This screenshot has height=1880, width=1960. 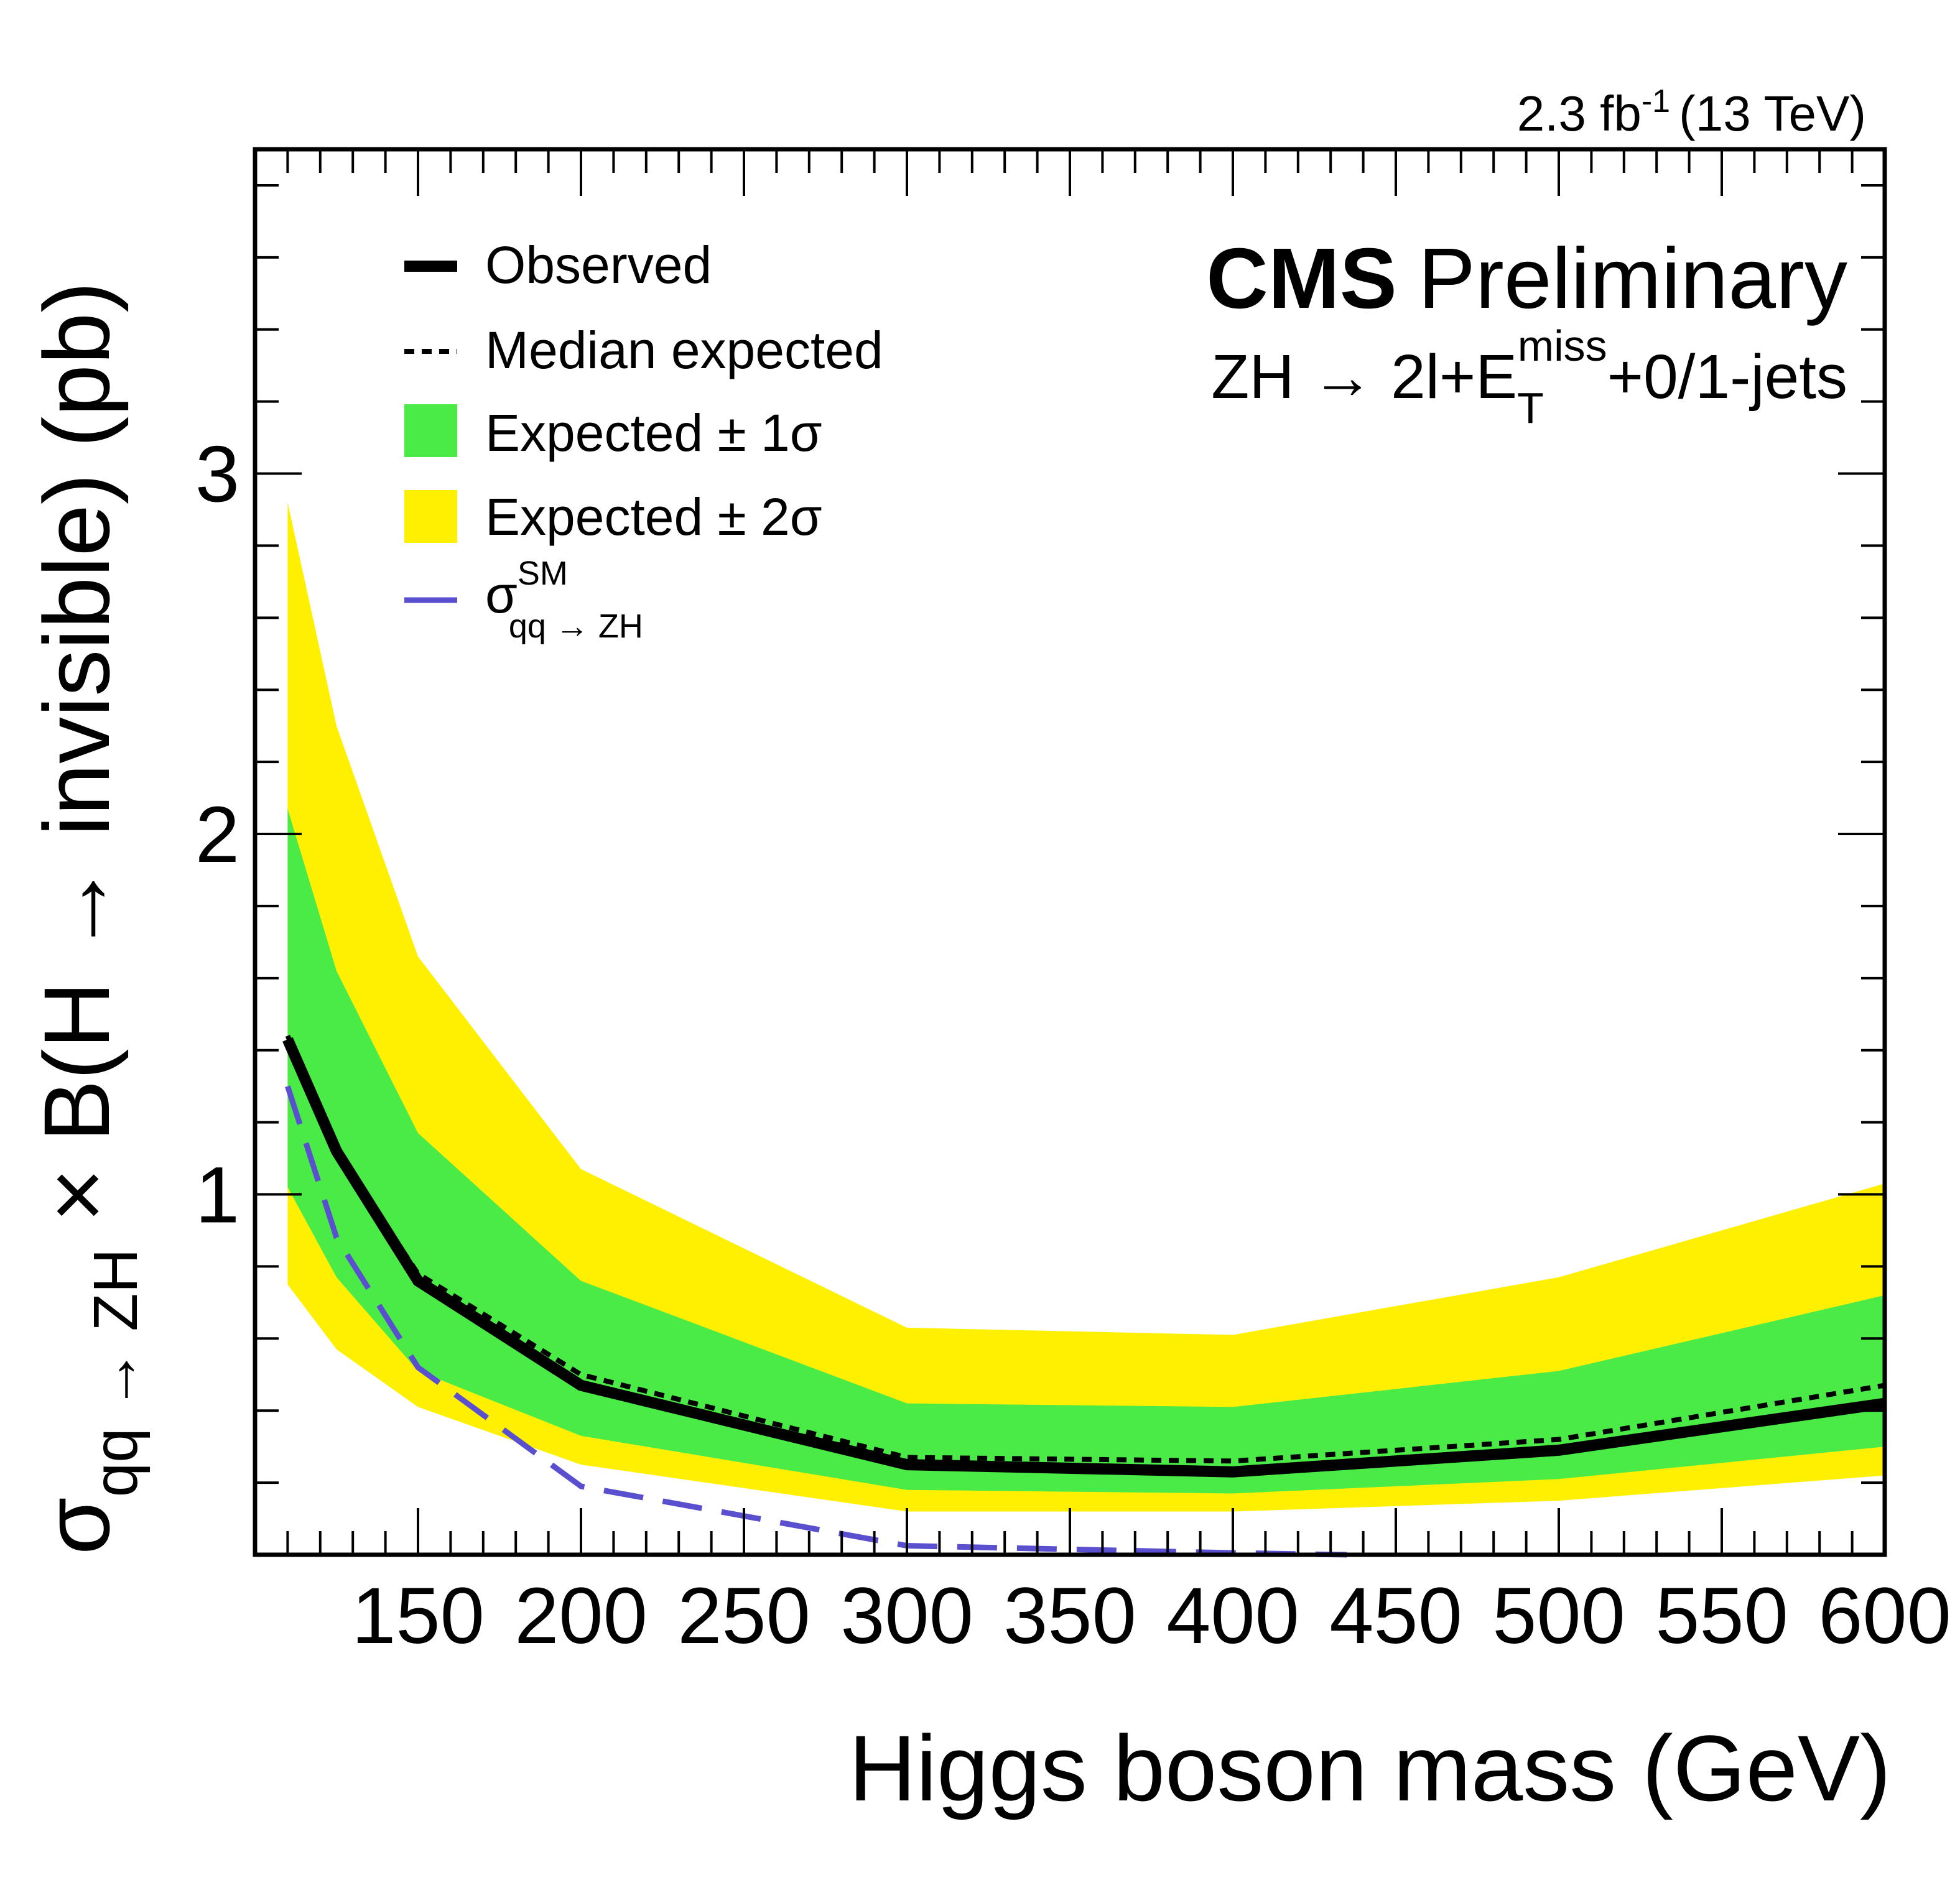 I want to click on legend-label-two-sigma: Expected ± 2σ, so click(x=653, y=517).